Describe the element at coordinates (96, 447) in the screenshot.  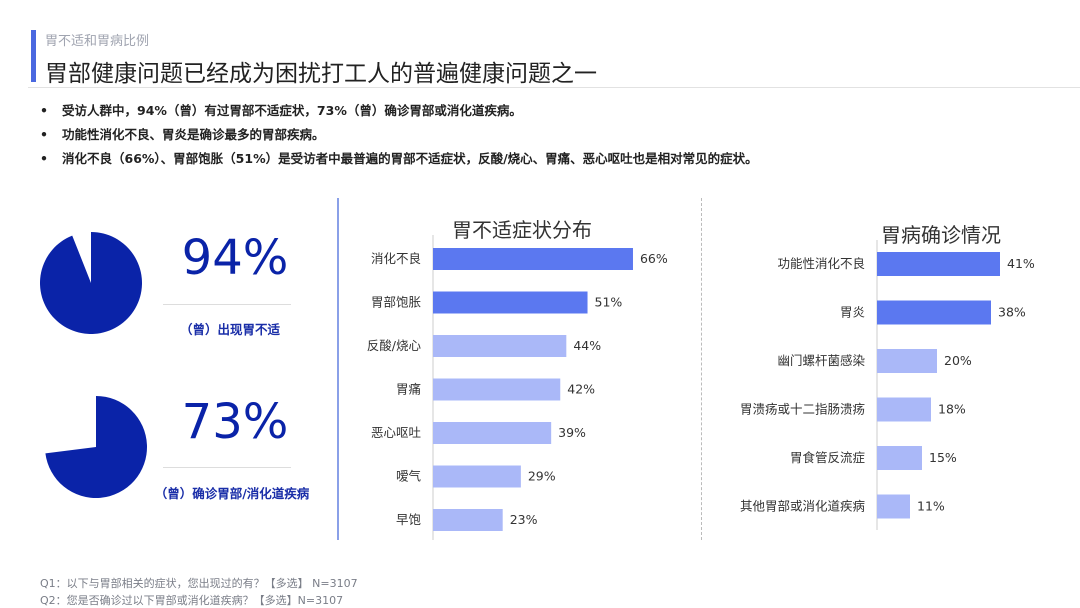
I see `pie-diagnosed` at that location.